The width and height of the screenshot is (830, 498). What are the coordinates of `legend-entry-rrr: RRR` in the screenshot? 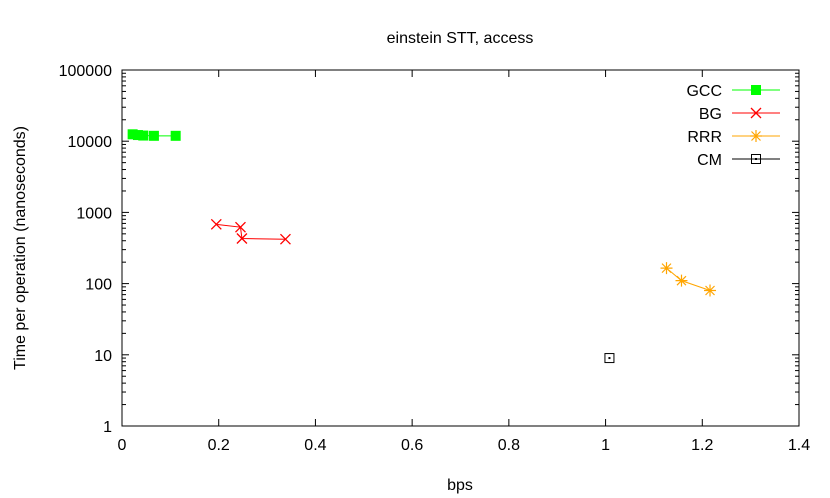 It's located at (733, 137).